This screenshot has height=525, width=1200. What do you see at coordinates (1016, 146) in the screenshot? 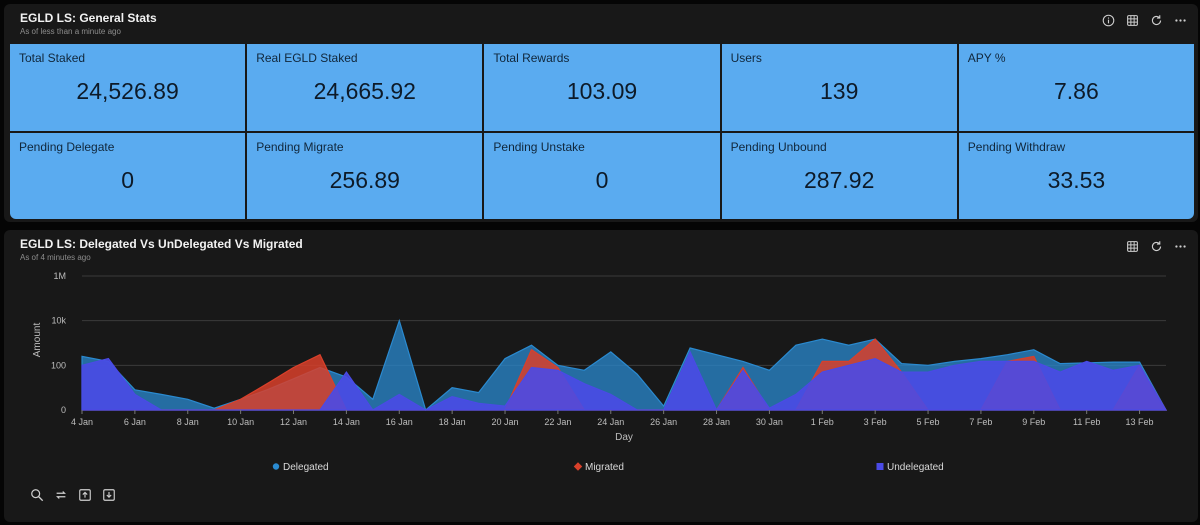
I see `stat-label: Pending Withdraw` at bounding box center [1016, 146].